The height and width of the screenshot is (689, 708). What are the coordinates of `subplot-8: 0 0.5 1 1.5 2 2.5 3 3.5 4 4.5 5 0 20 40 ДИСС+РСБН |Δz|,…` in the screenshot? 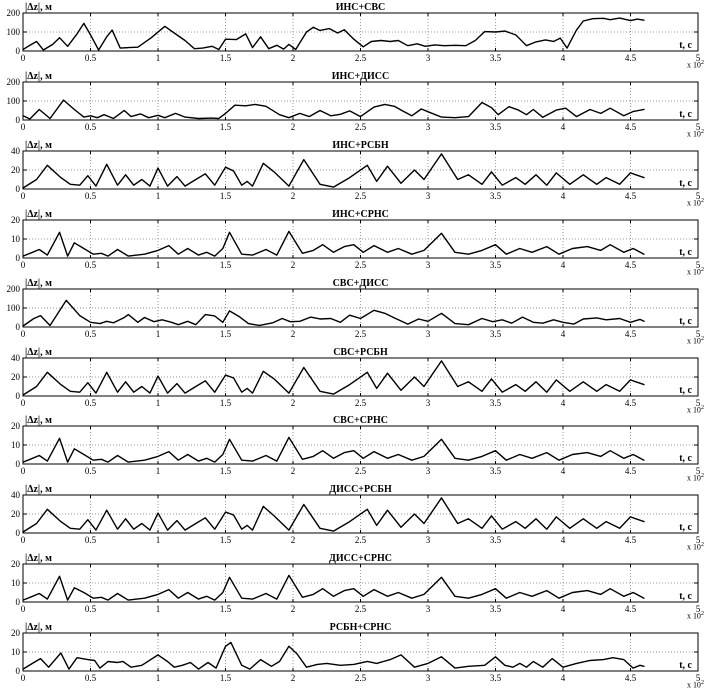 It's located at (357, 517).